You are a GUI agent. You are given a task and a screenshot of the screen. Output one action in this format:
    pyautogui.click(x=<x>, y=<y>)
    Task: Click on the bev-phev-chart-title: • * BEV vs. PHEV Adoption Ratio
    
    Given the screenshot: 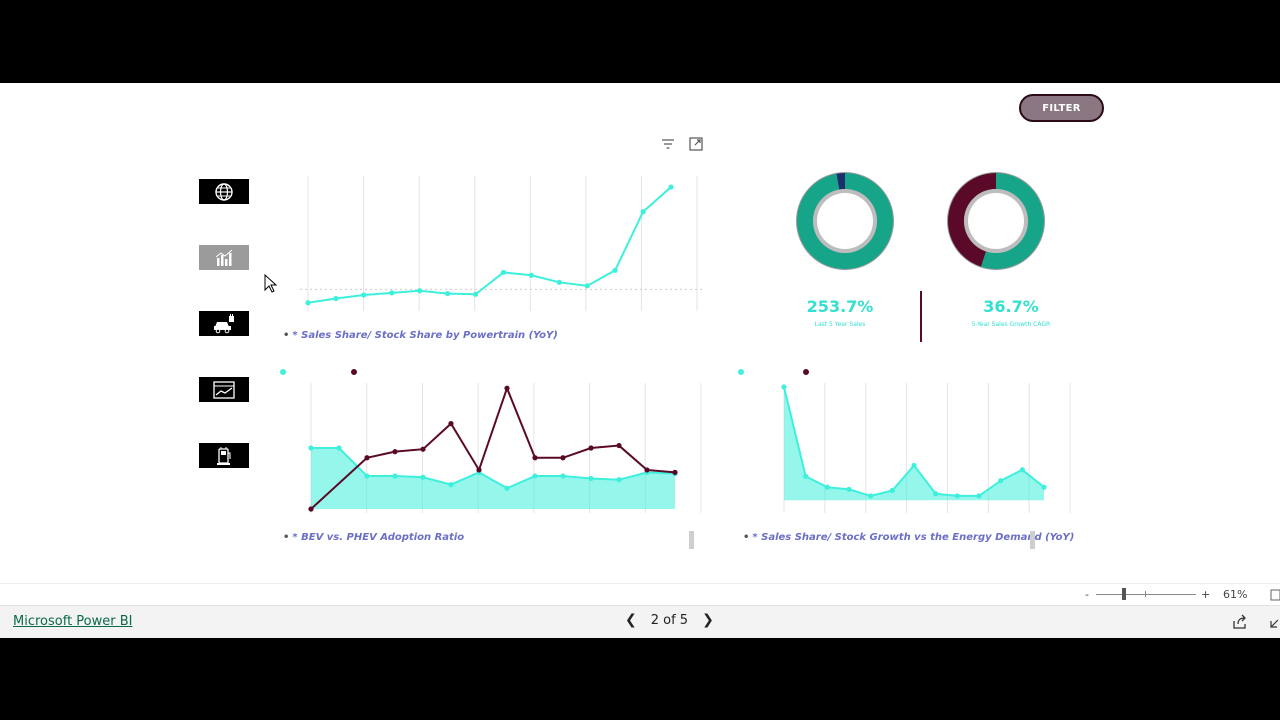 What is the action you would take?
    pyautogui.click(x=374, y=537)
    